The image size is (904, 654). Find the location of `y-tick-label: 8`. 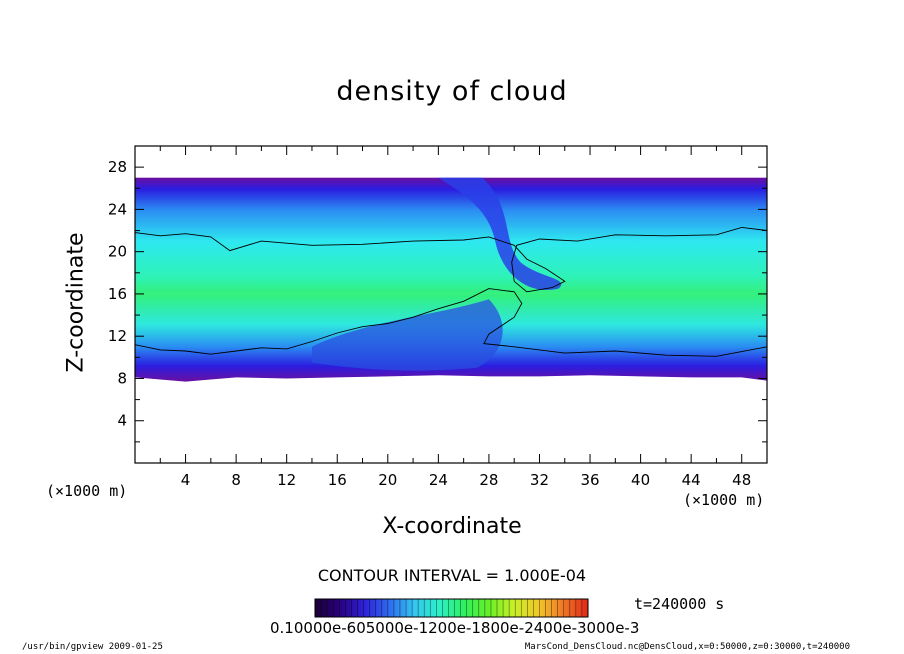

y-tick-label: 8 is located at coordinates (122, 378).